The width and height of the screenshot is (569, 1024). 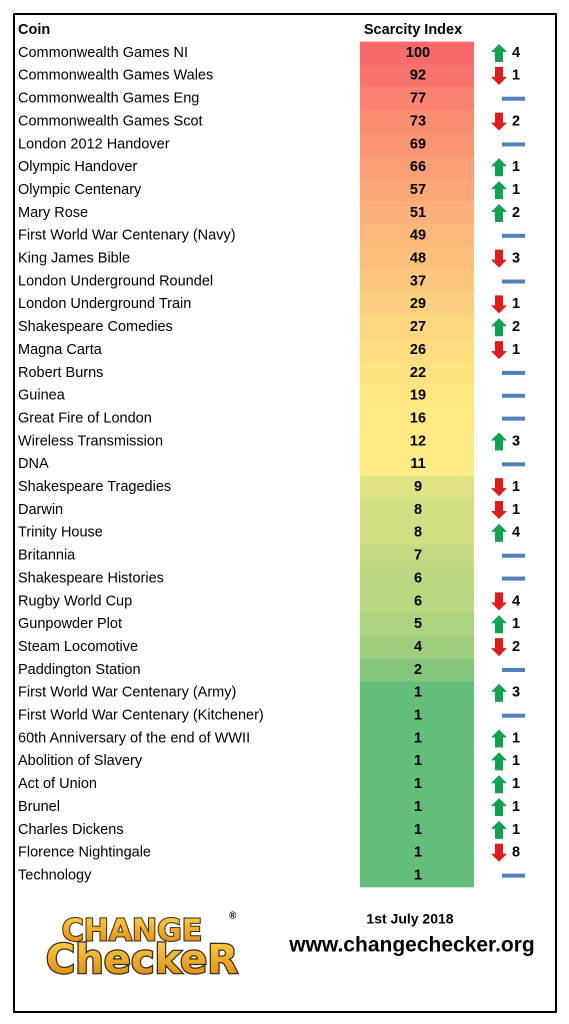 I want to click on scarcity-index: 77, so click(x=418, y=99).